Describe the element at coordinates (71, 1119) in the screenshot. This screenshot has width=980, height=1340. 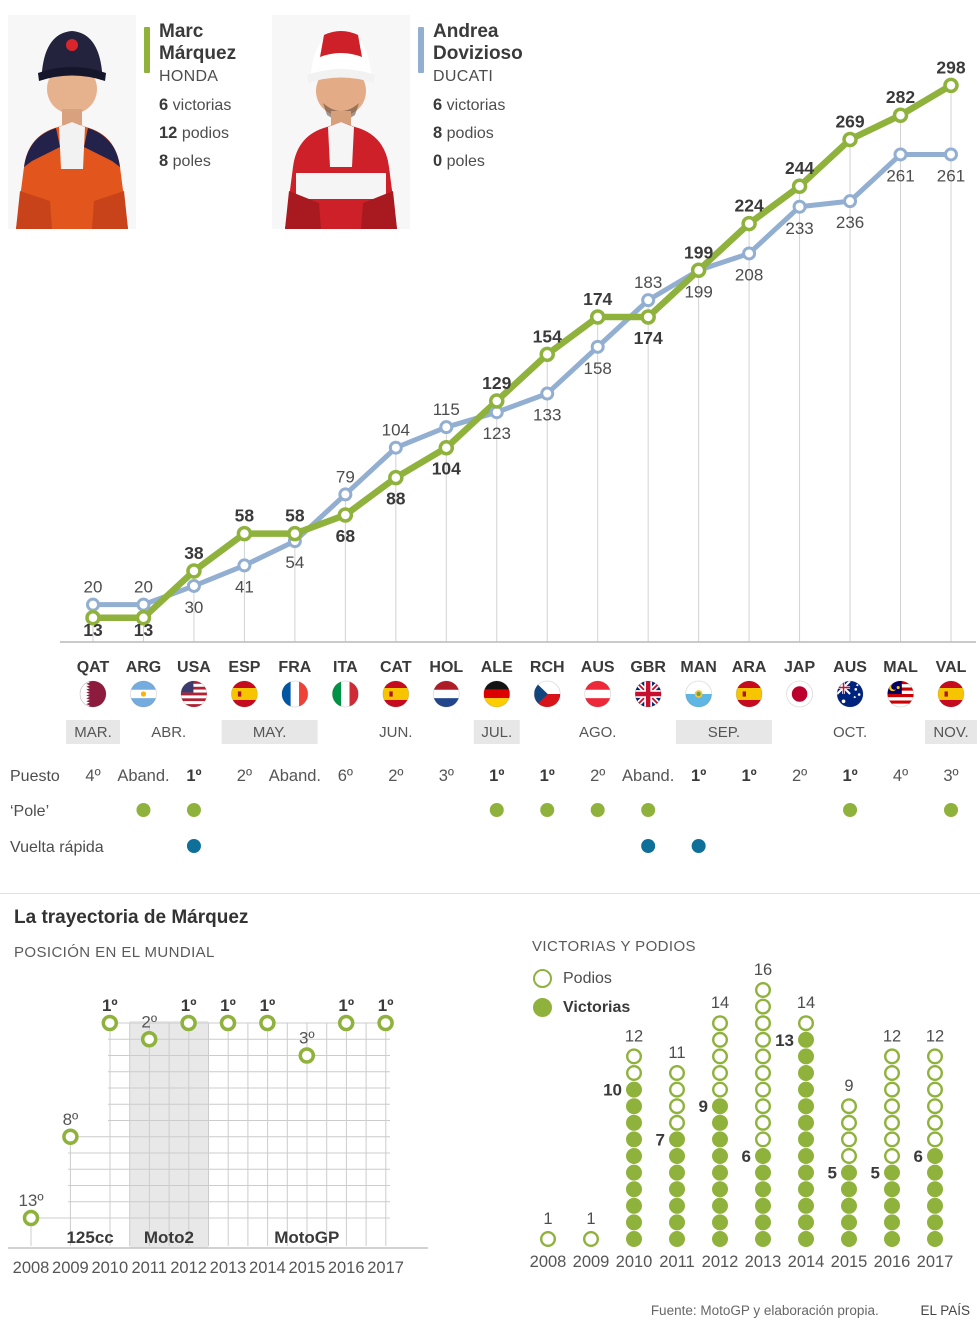
I see `svg-text: 8º` at that location.